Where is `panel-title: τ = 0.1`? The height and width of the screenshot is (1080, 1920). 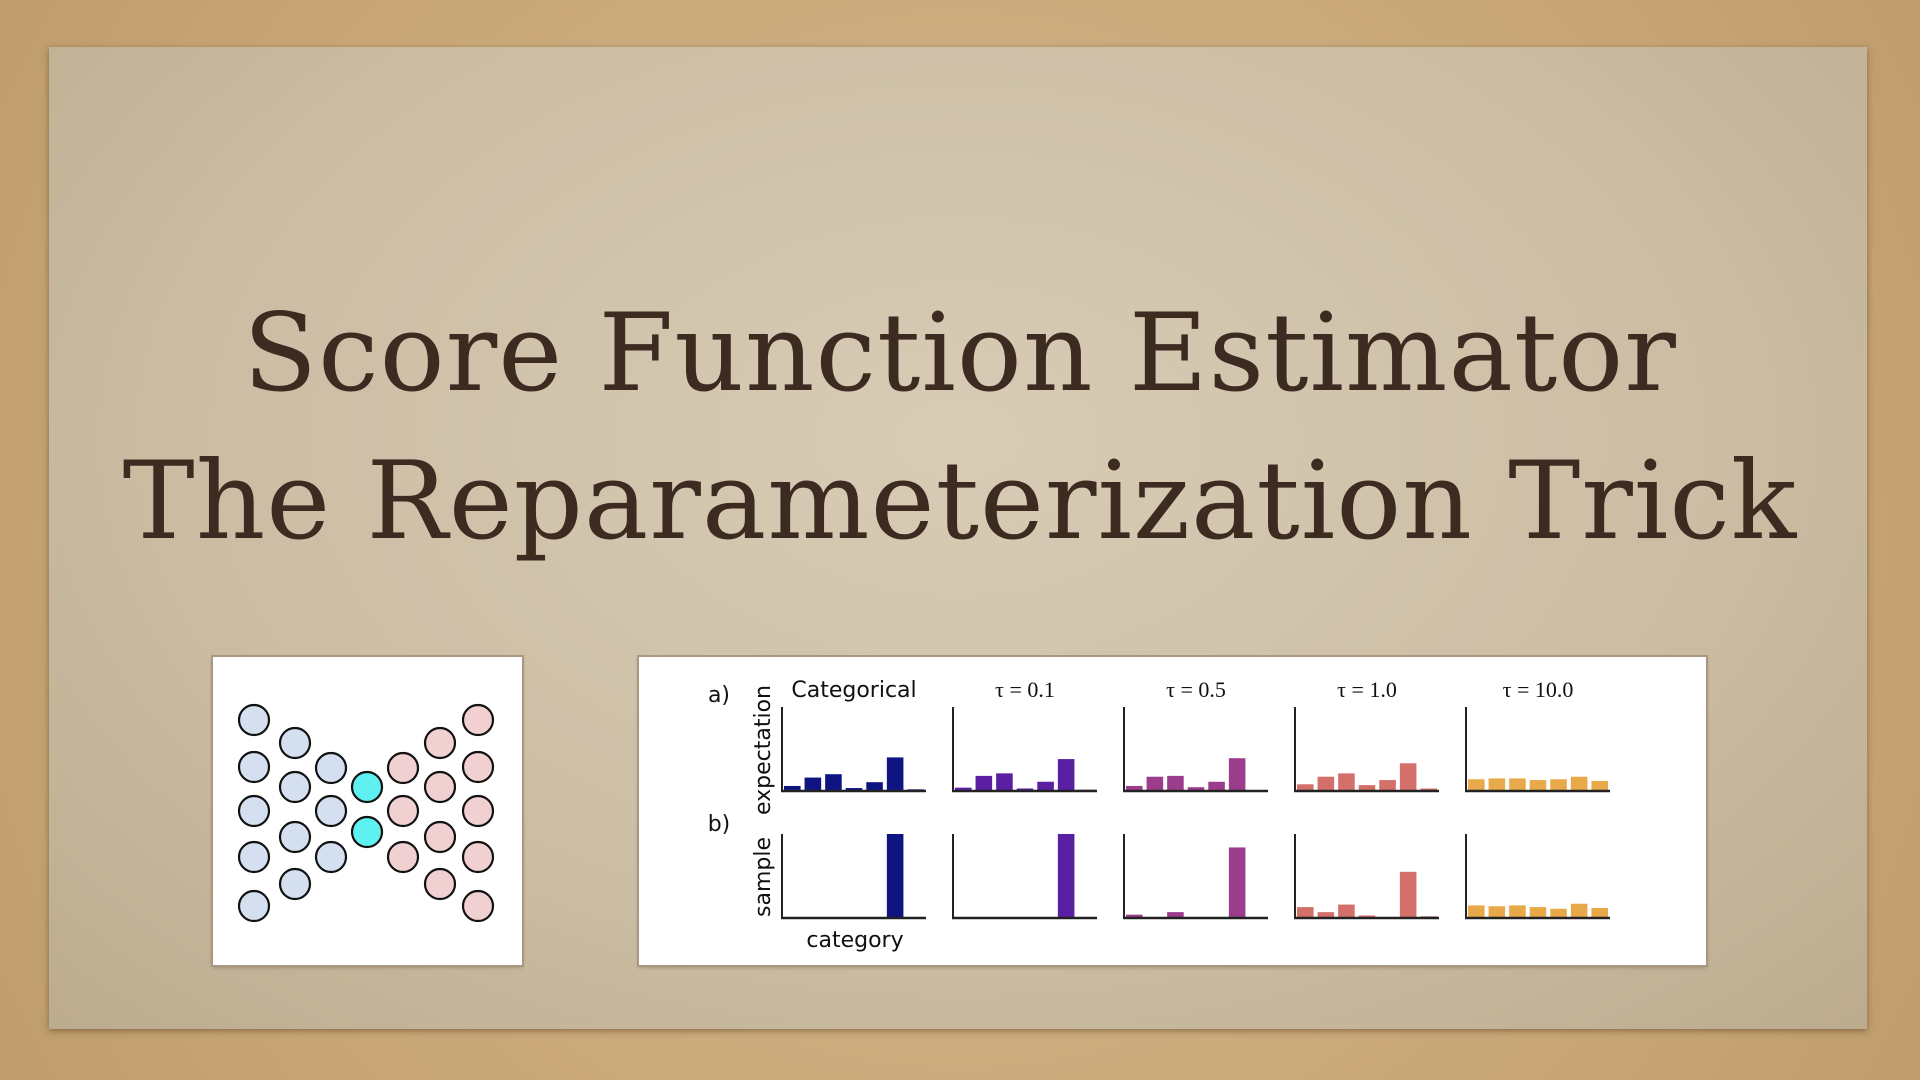 panel-title: τ = 0.1 is located at coordinates (1025, 689).